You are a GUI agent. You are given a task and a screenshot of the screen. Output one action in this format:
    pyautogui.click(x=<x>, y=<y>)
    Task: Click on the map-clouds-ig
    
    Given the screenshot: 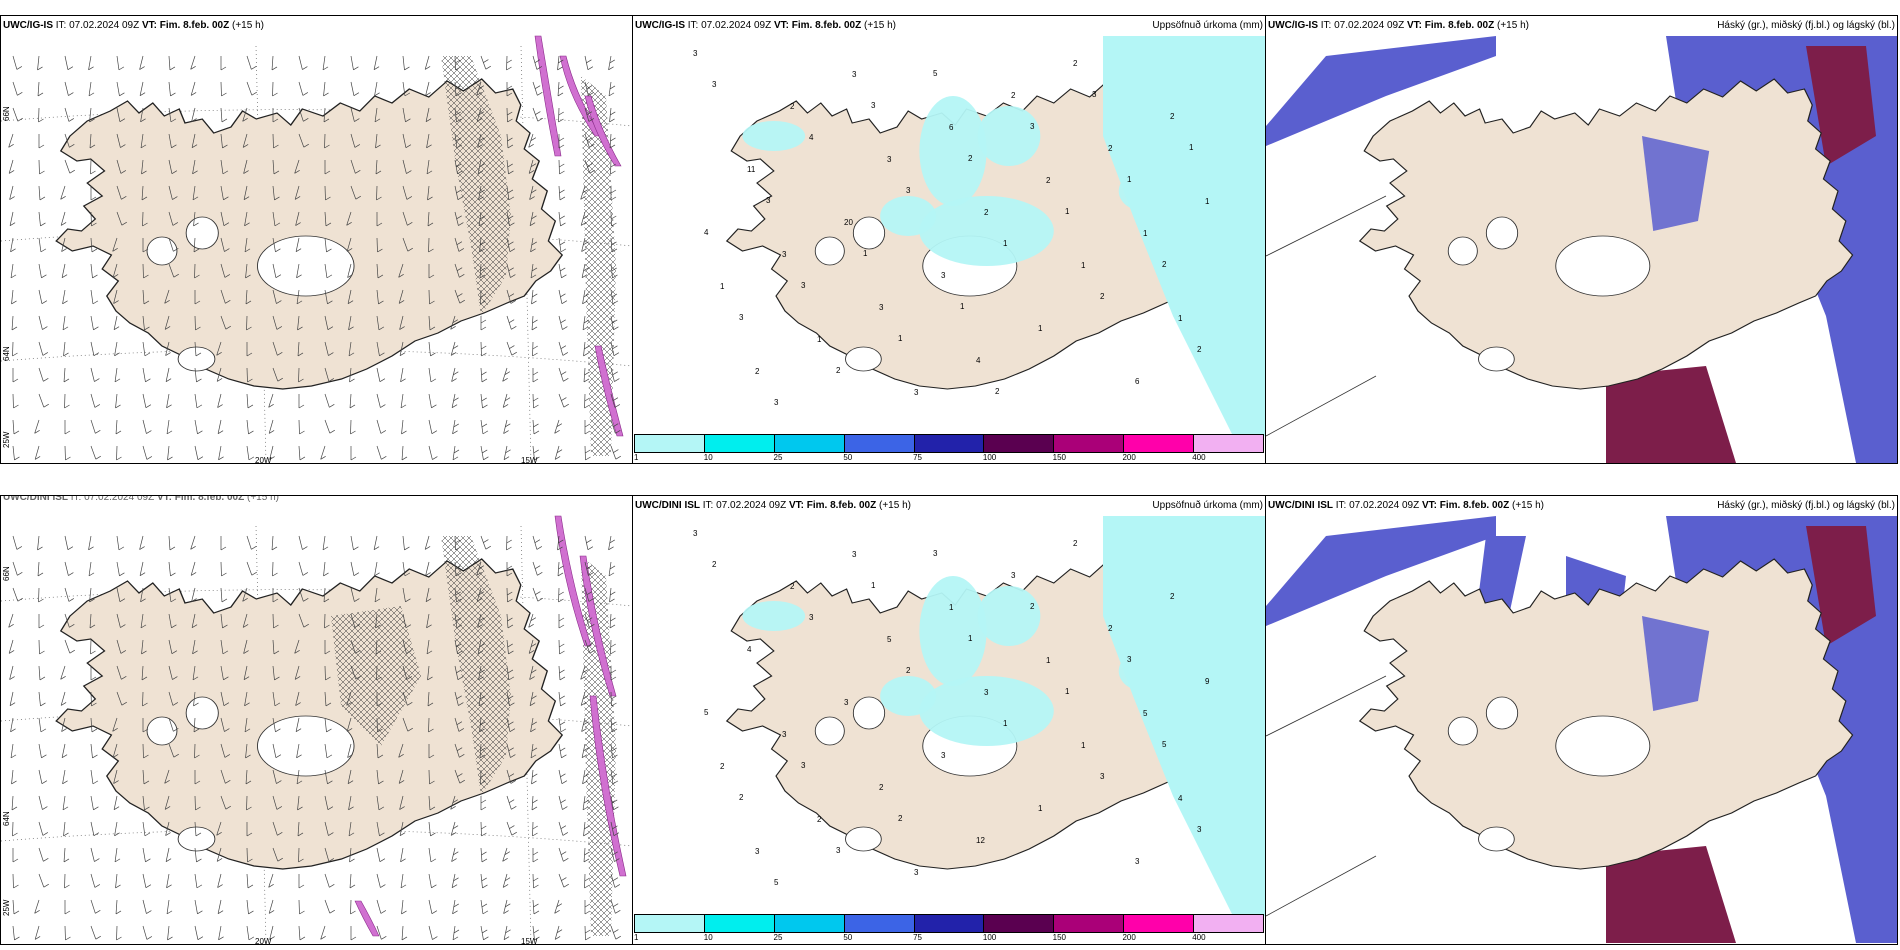 What is the action you would take?
    pyautogui.click(x=1581, y=249)
    